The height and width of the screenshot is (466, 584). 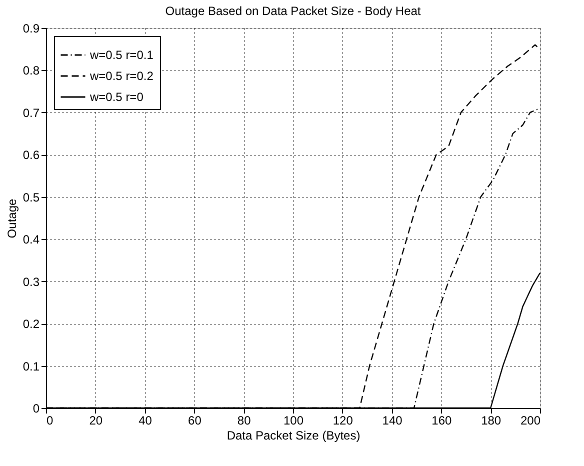 I want to click on x-axis-title: Data Packet Size (Bytes), so click(x=293, y=435).